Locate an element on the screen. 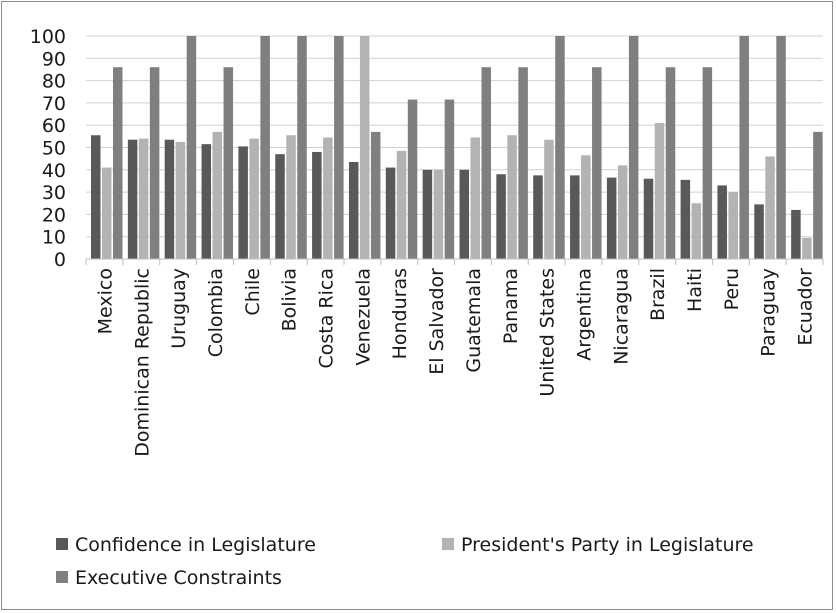  x-tick-label: Uruguay is located at coordinates (179, 308).